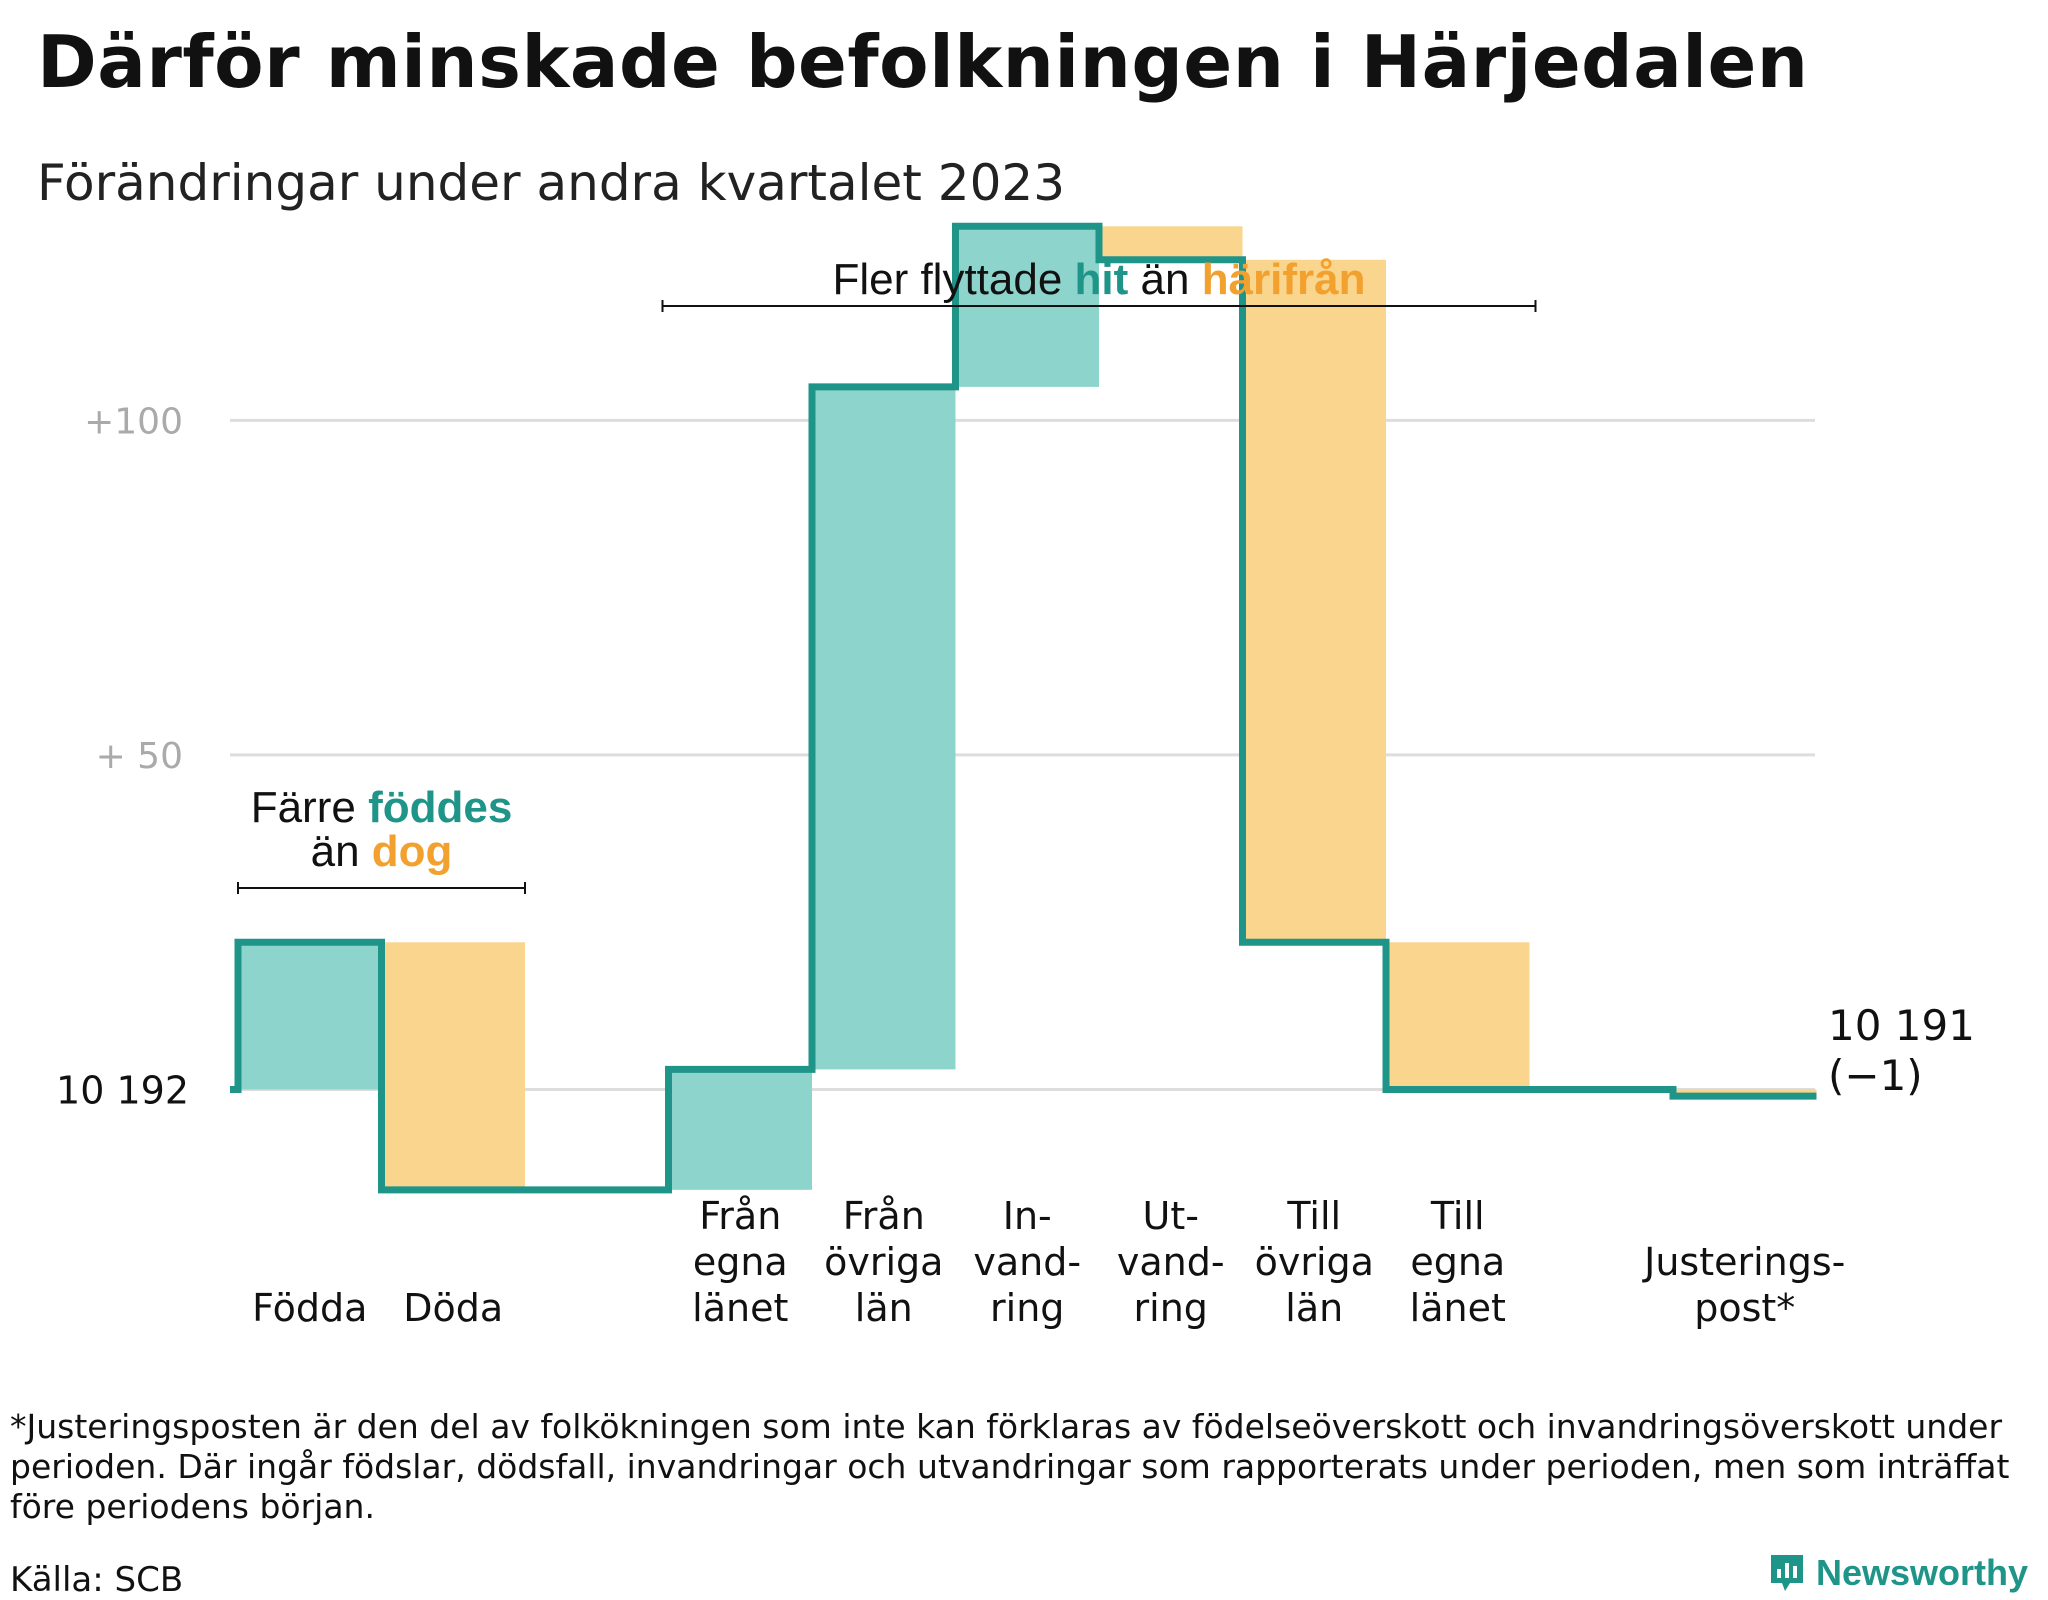 This screenshot has height=1600, width=2048. I want to click on annotation-highlight-hit: hit, so click(1102, 279).